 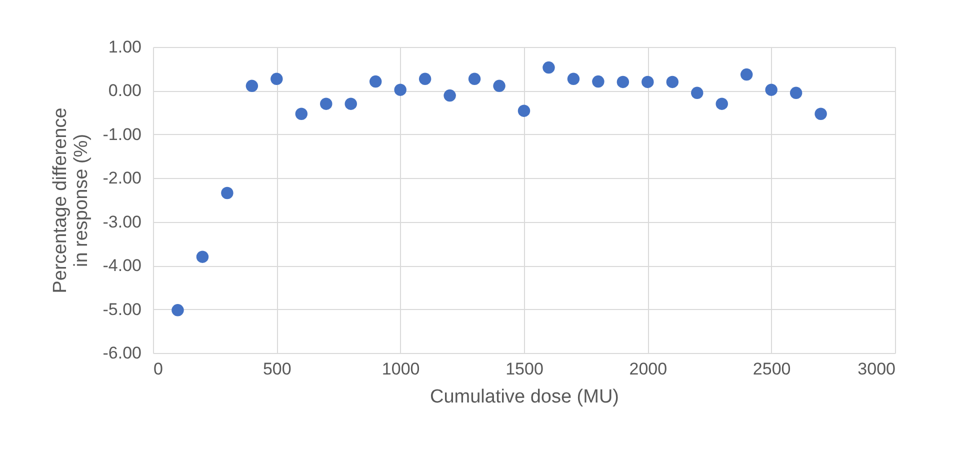 What do you see at coordinates (71, 201) in the screenshot?
I see `y-axis-title: Percentage difference in response (%)` at bounding box center [71, 201].